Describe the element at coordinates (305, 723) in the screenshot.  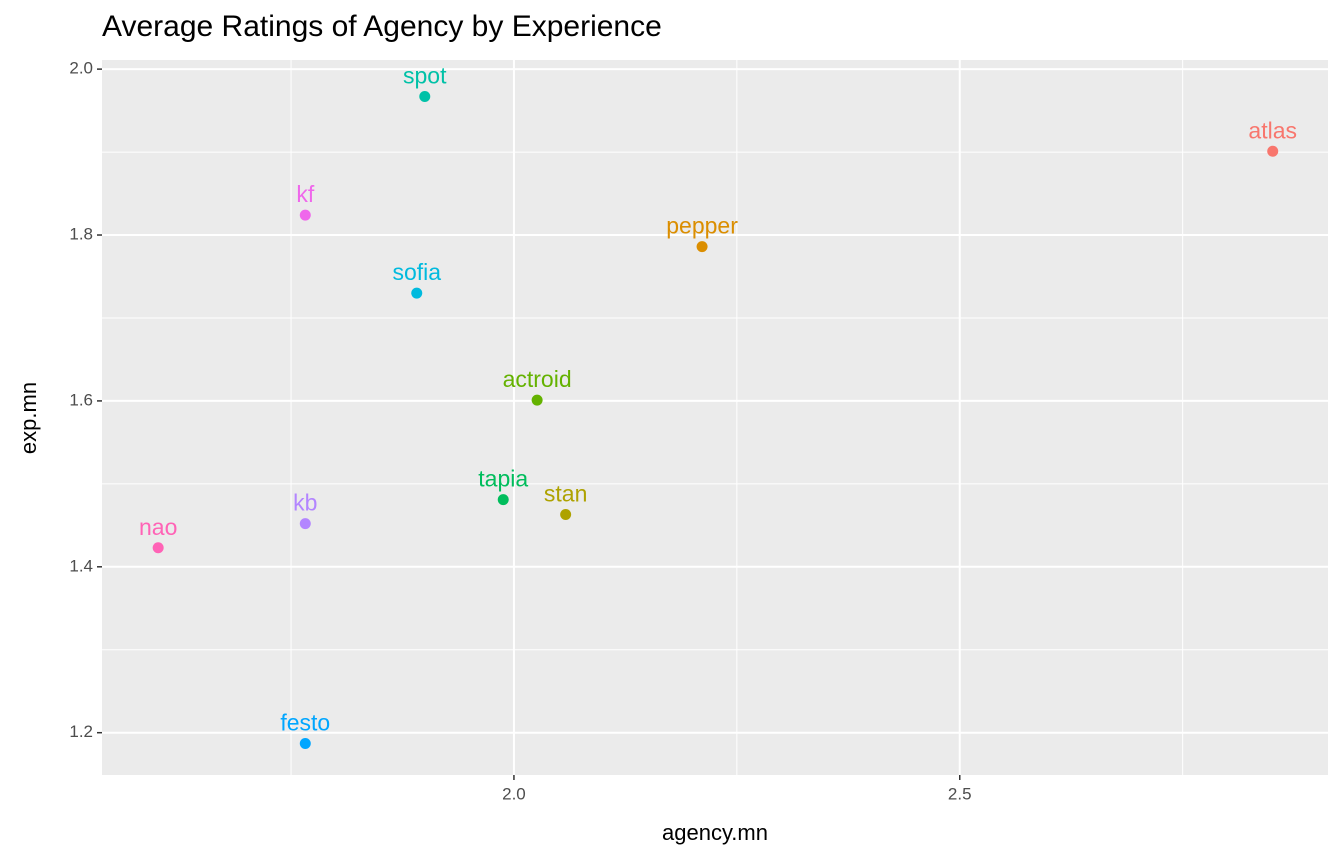
I see `point-label: festo` at that location.